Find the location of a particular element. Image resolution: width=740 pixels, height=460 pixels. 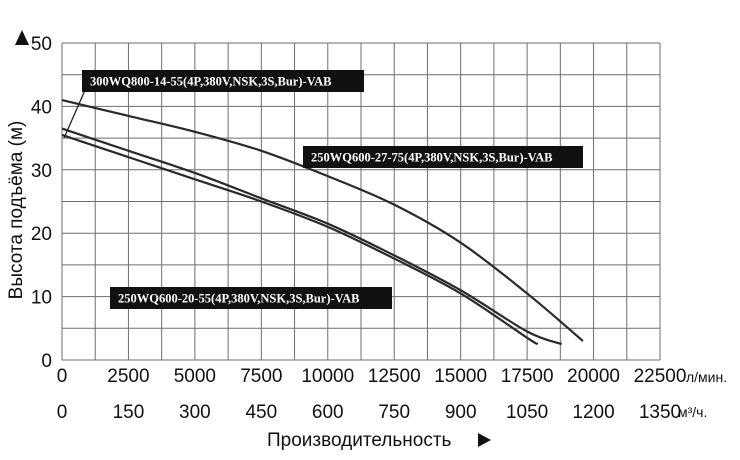

y-tick-label: 30 is located at coordinates (41, 171).